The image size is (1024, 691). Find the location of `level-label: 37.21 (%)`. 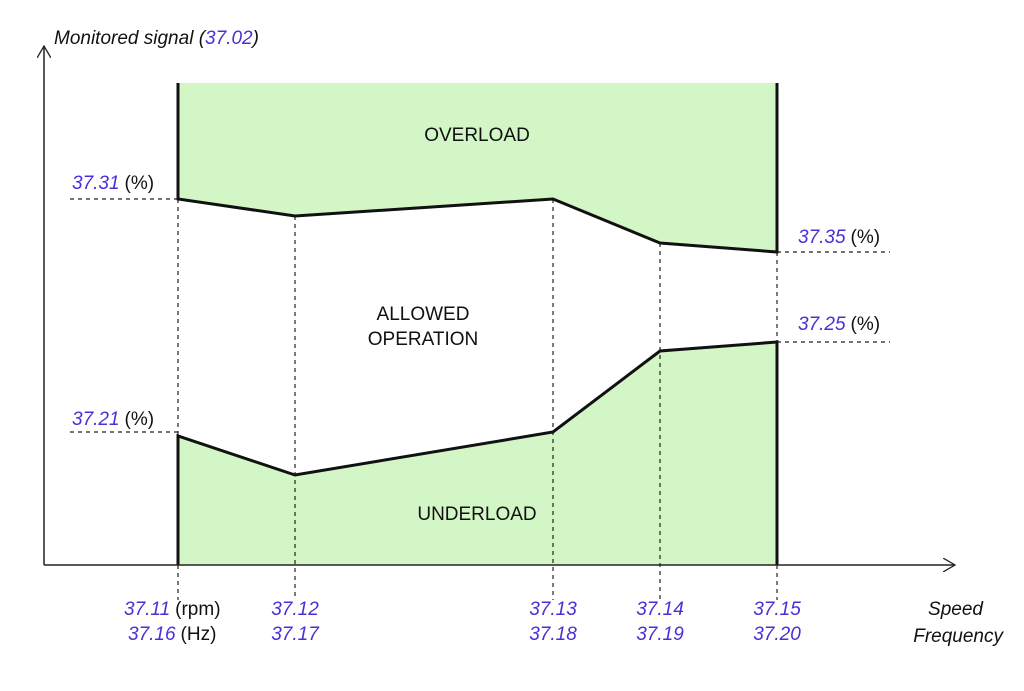

level-label: 37.21 (%) is located at coordinates (113, 419).